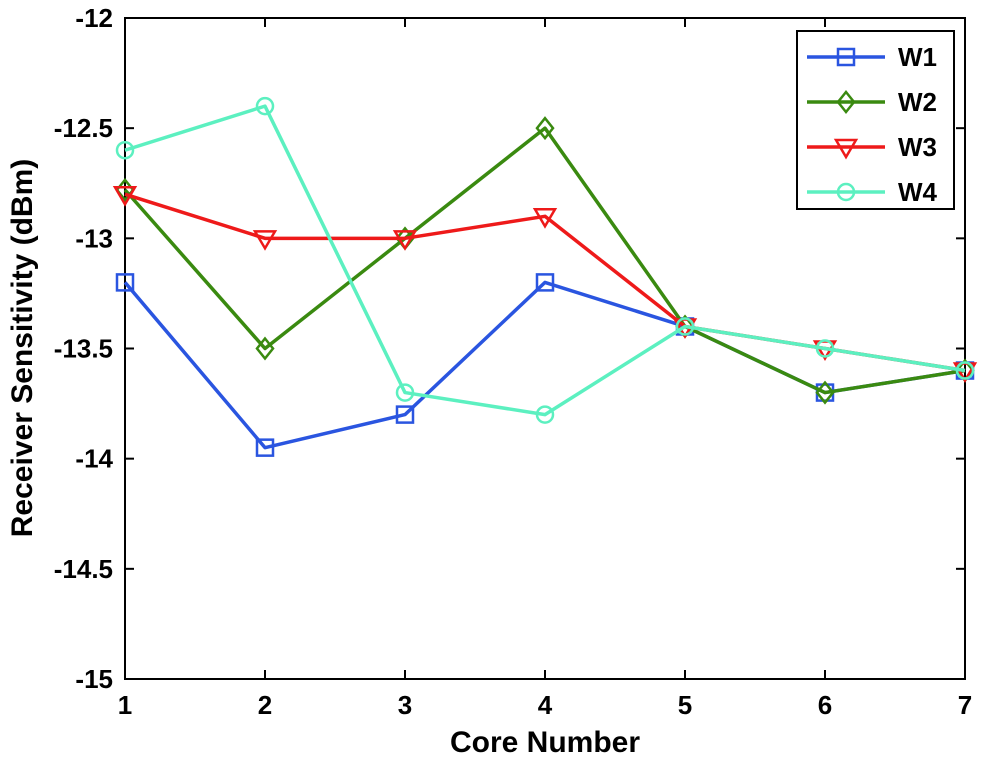 The height and width of the screenshot is (759, 1000). Describe the element at coordinates (83, 569) in the screenshot. I see `y-tick-label: -14.5` at that location.